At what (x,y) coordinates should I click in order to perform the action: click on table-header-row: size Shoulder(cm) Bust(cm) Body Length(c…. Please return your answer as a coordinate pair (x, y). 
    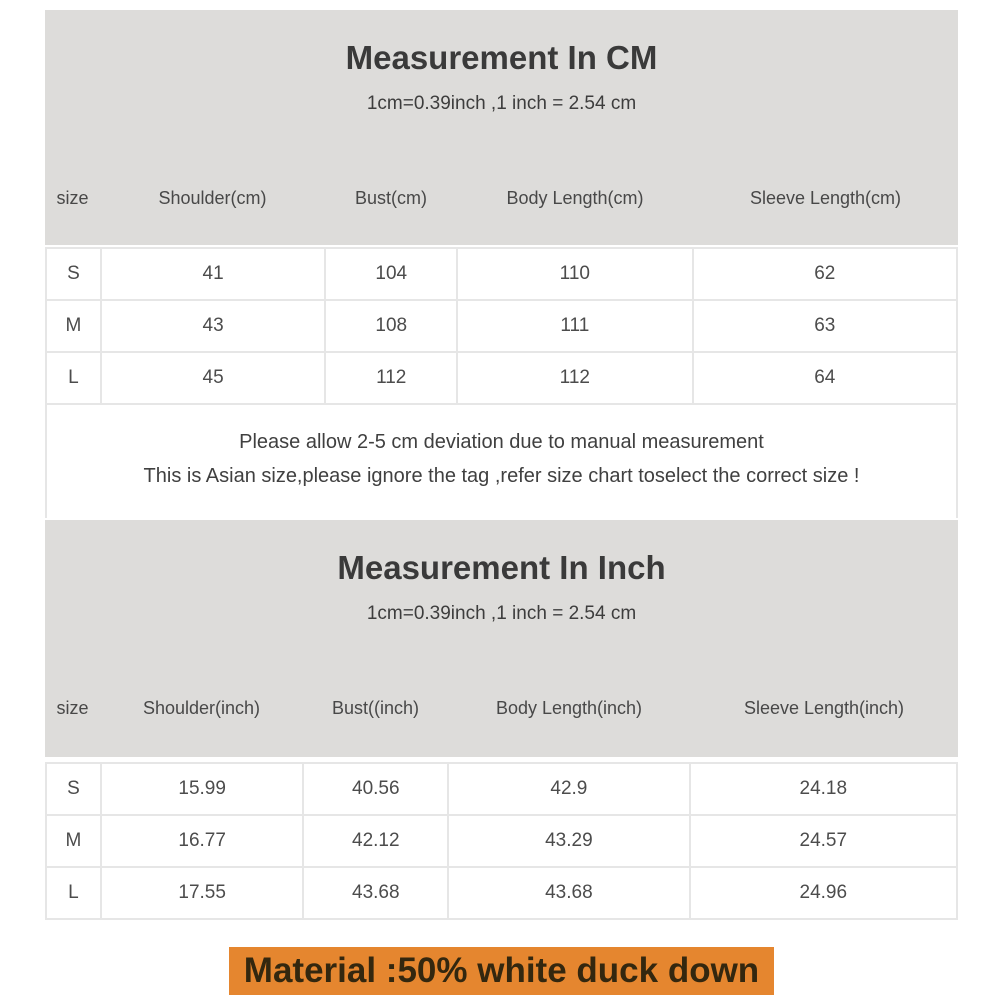
    Looking at the image, I should click on (501, 198).